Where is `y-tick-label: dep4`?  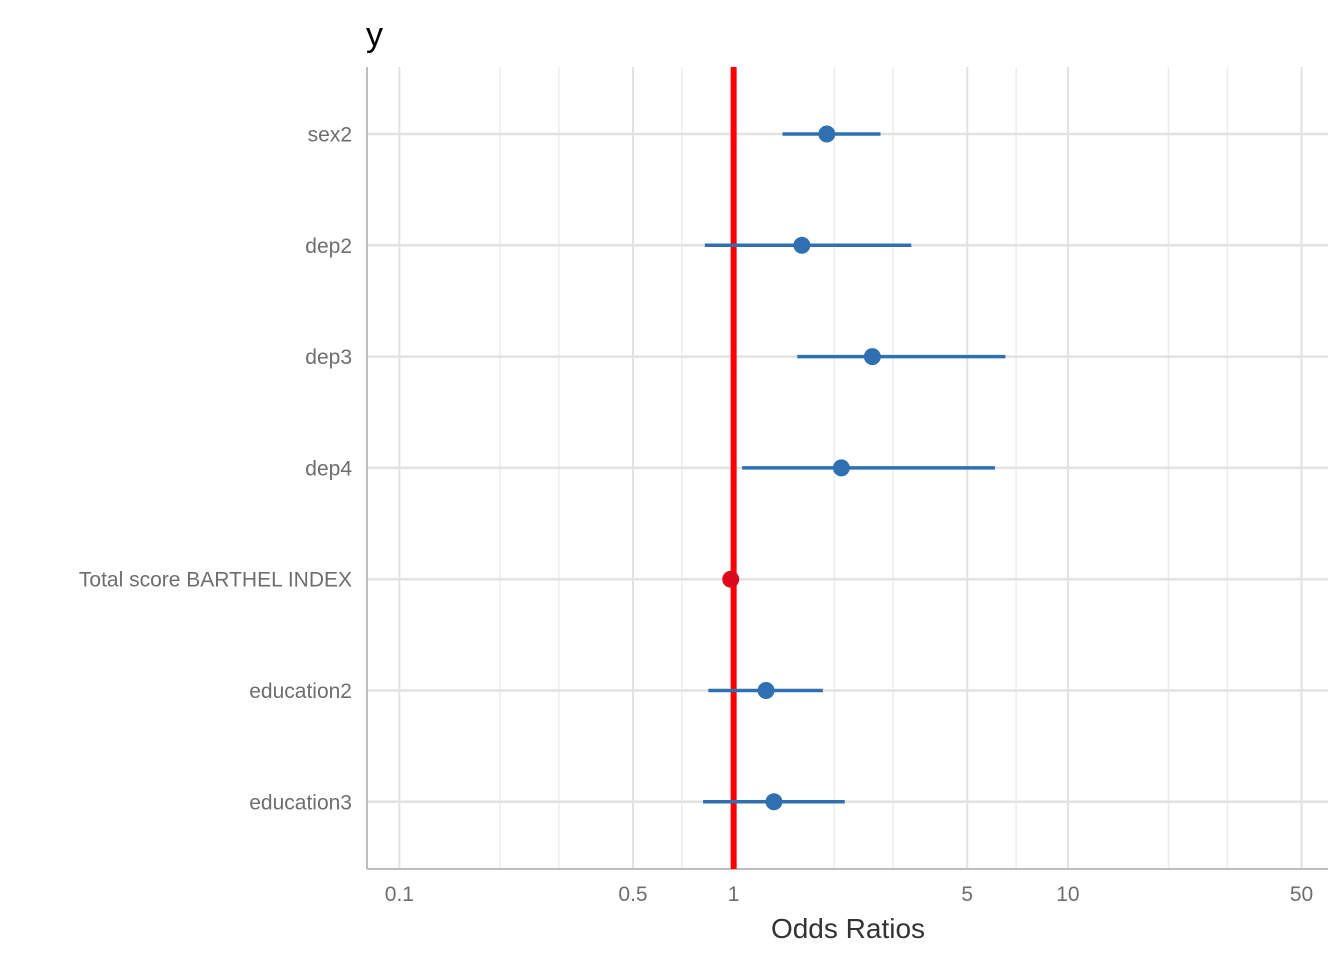
y-tick-label: dep4 is located at coordinates (328, 468).